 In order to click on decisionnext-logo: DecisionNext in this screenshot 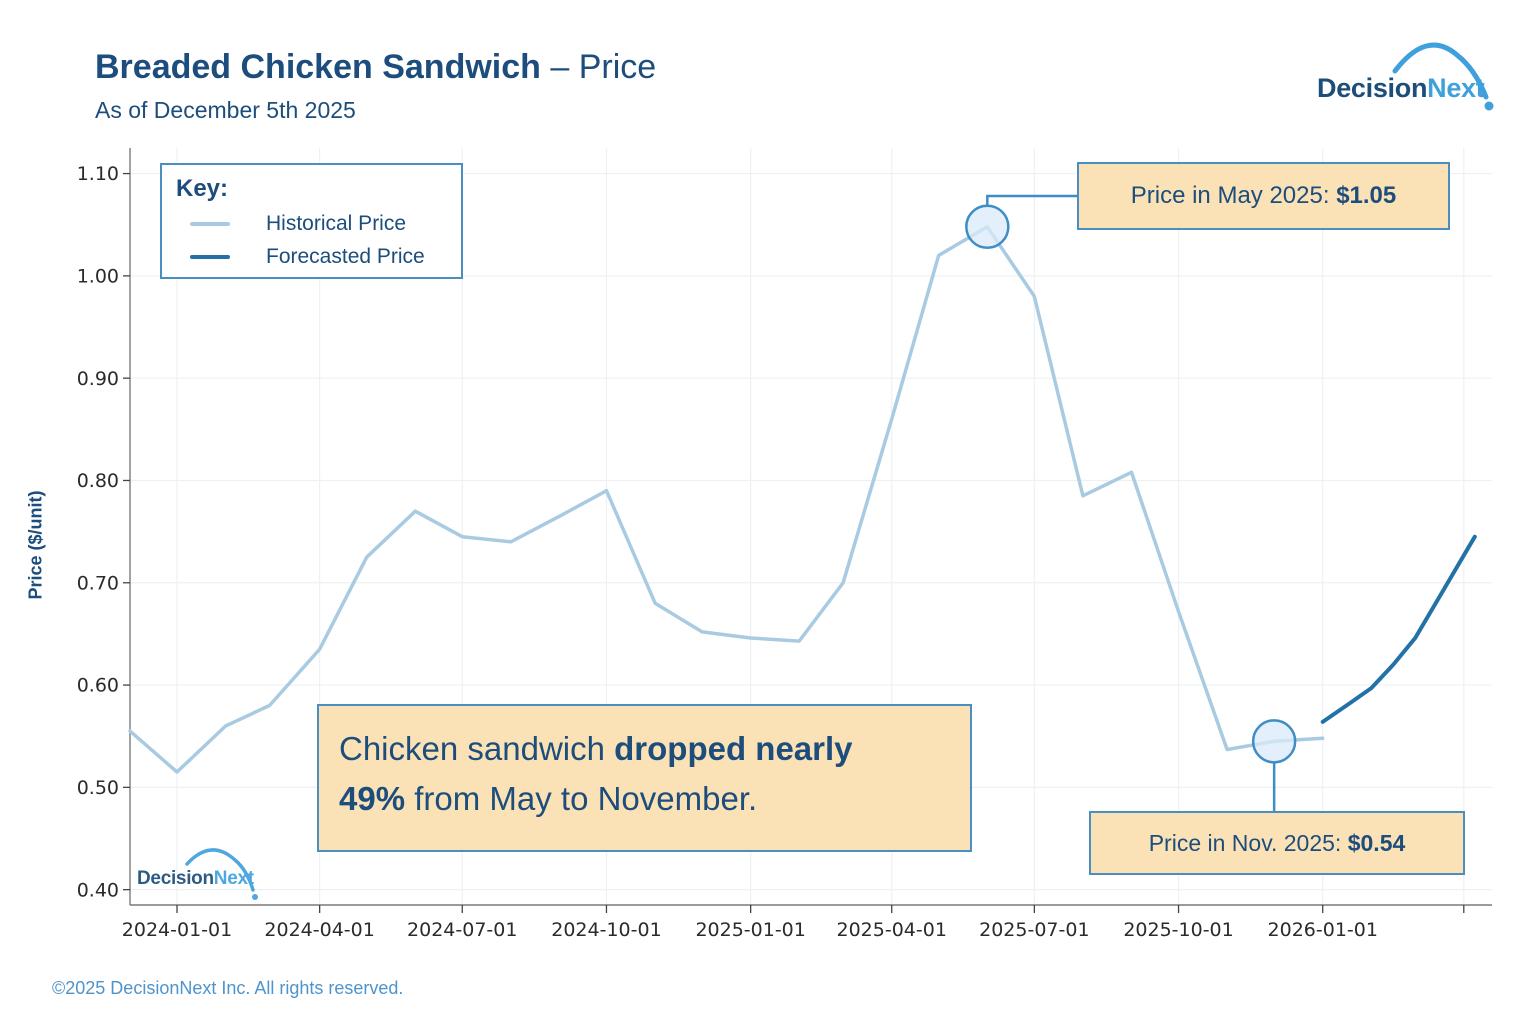, I will do `click(1405, 70)`.